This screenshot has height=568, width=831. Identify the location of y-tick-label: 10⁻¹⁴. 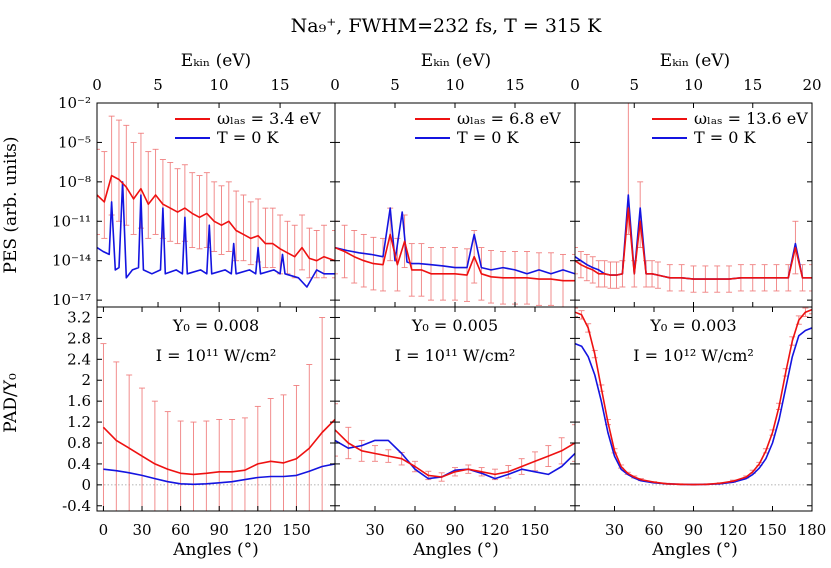
(71, 261).